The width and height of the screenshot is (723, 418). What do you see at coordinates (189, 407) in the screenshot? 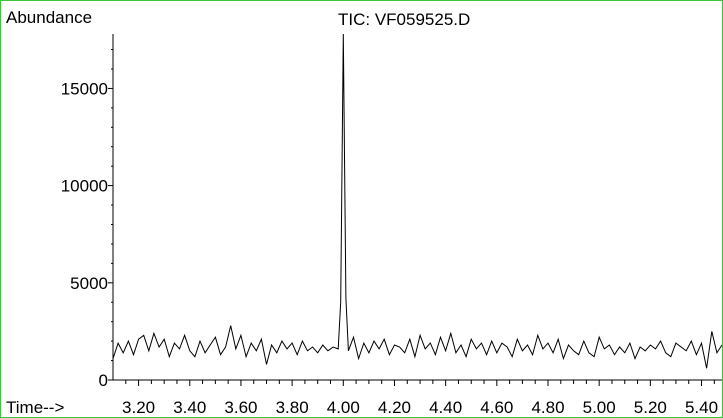
I see `x-tick-label: 3.40` at bounding box center [189, 407].